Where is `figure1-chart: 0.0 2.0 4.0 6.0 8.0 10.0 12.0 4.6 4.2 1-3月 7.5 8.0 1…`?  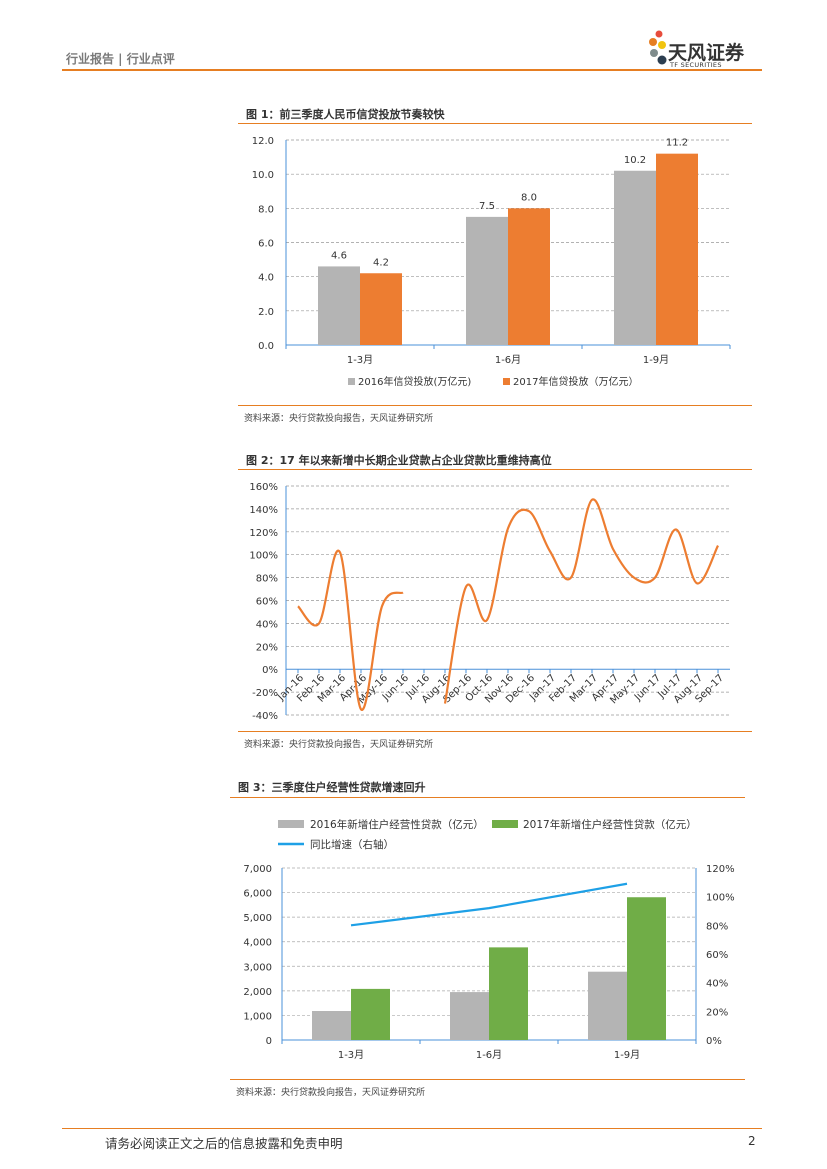
figure1-chart: 0.0 2.0 4.0 6.0 8.0 10.0 12.0 4.6 4.2 1-3月 7.5 8.0 1… is located at coordinates (491, 262).